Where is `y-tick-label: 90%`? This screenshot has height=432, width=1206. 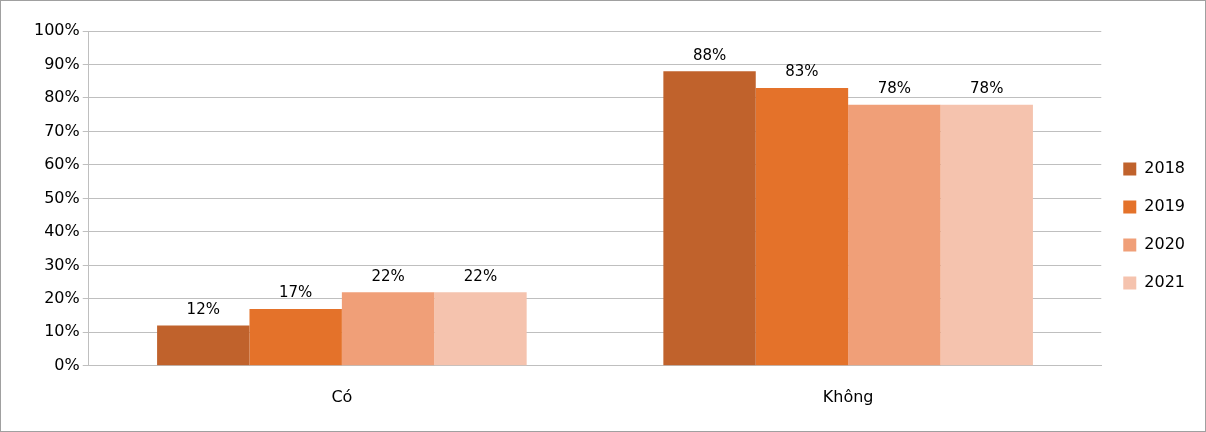
y-tick-label: 90% is located at coordinates (62, 63).